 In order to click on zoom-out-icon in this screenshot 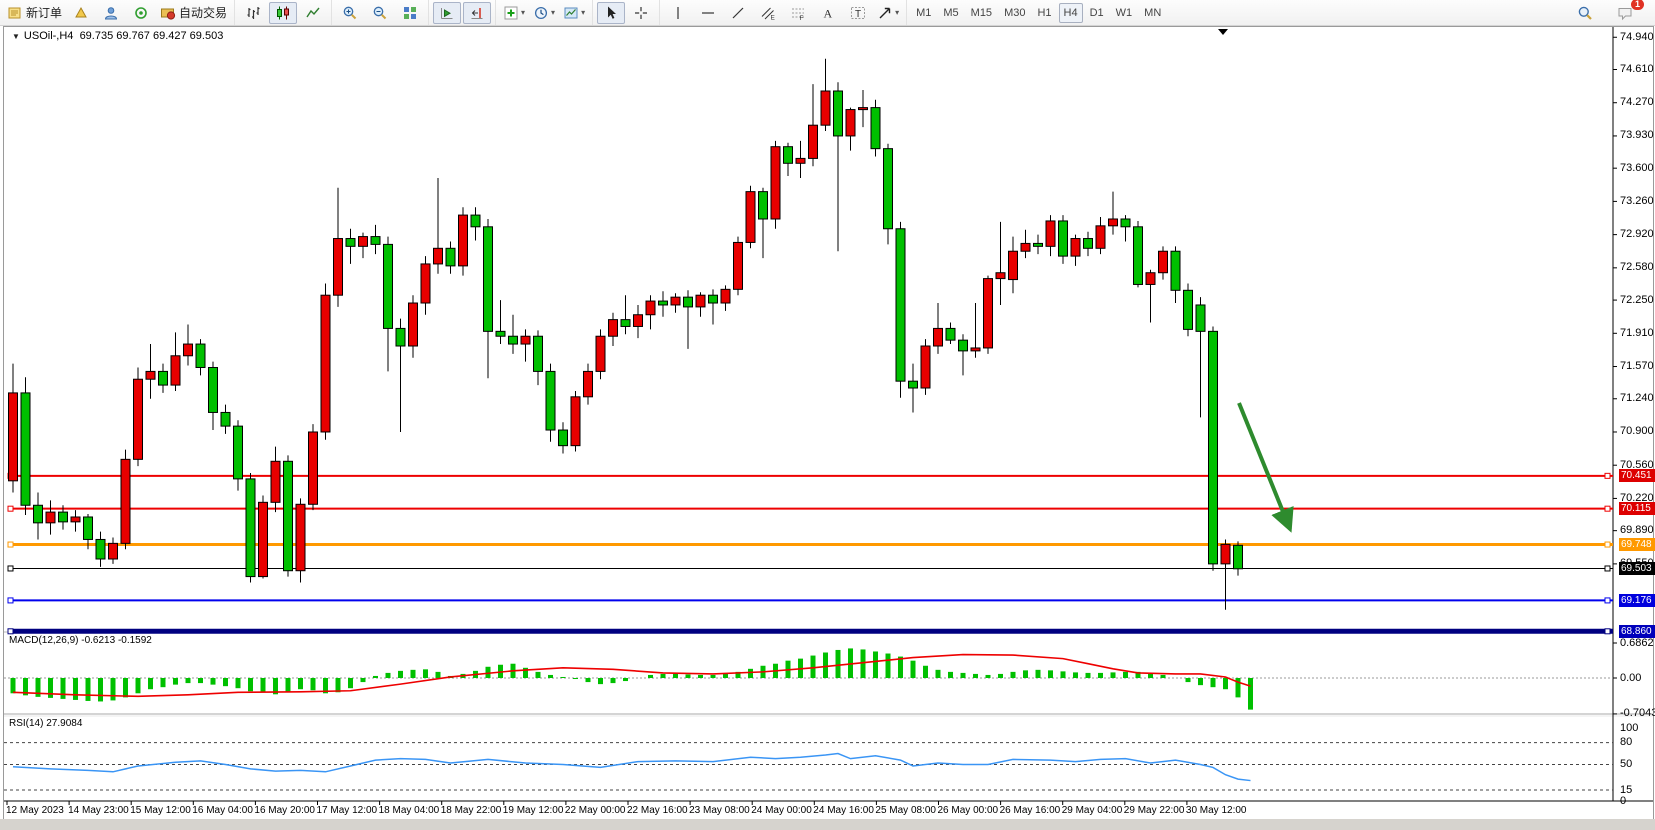, I will do `click(380, 12)`.